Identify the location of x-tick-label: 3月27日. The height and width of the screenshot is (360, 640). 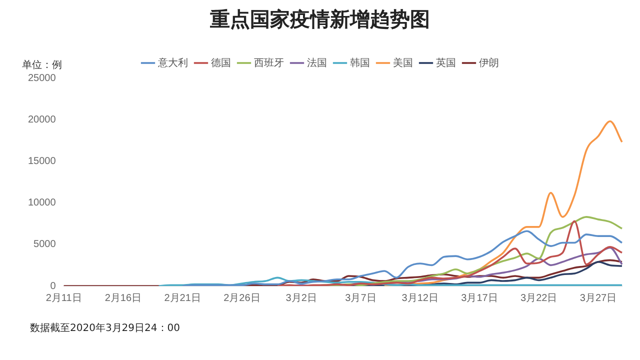
(598, 298).